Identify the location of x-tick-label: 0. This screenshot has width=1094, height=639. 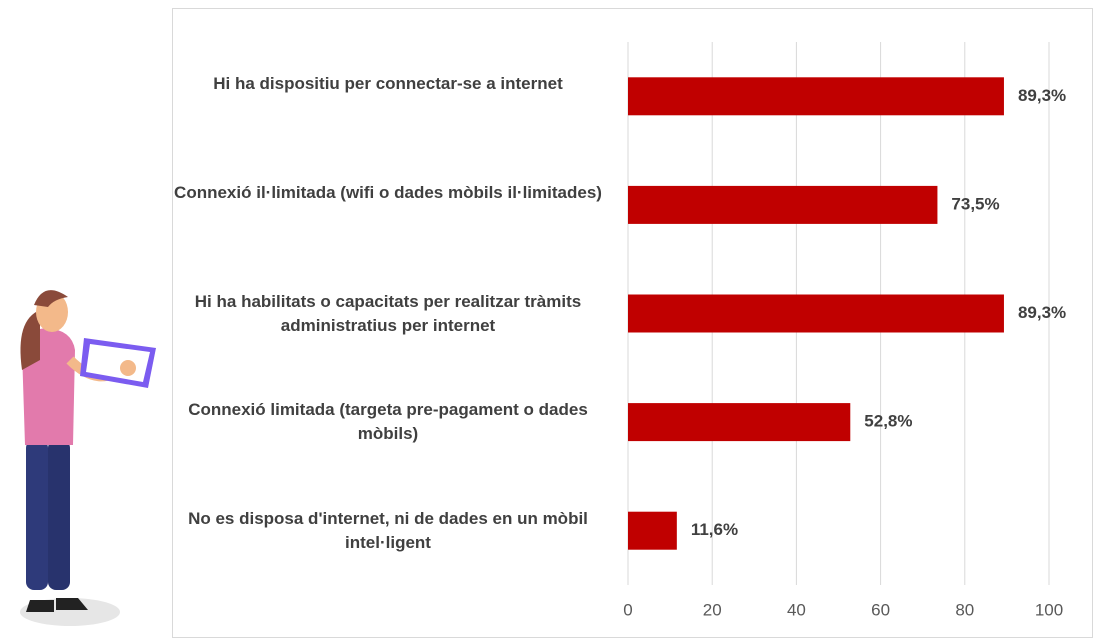
(627, 609).